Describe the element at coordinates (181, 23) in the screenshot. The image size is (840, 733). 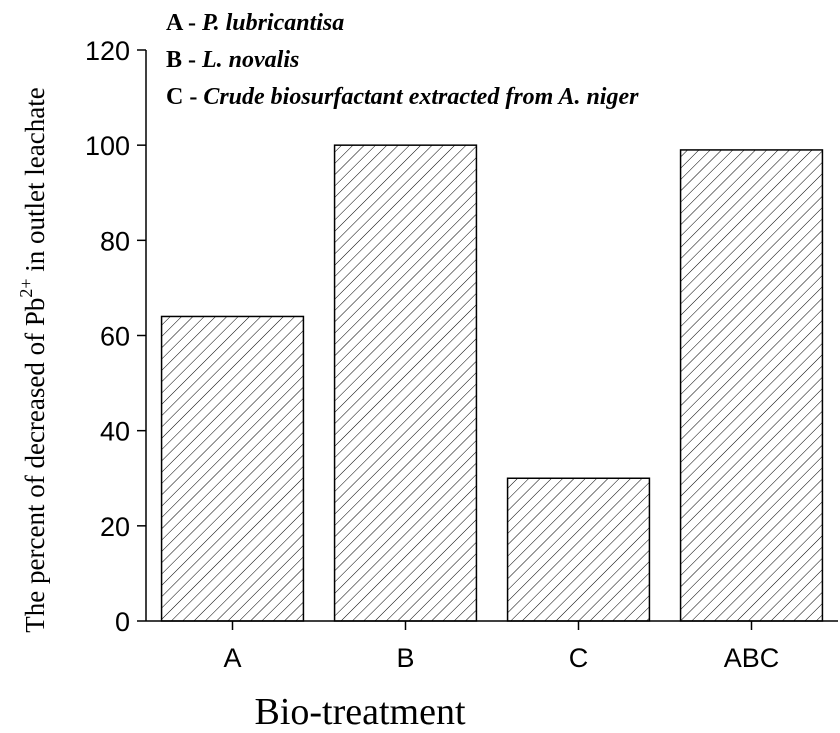
I see `annotation-label: A -` at that location.